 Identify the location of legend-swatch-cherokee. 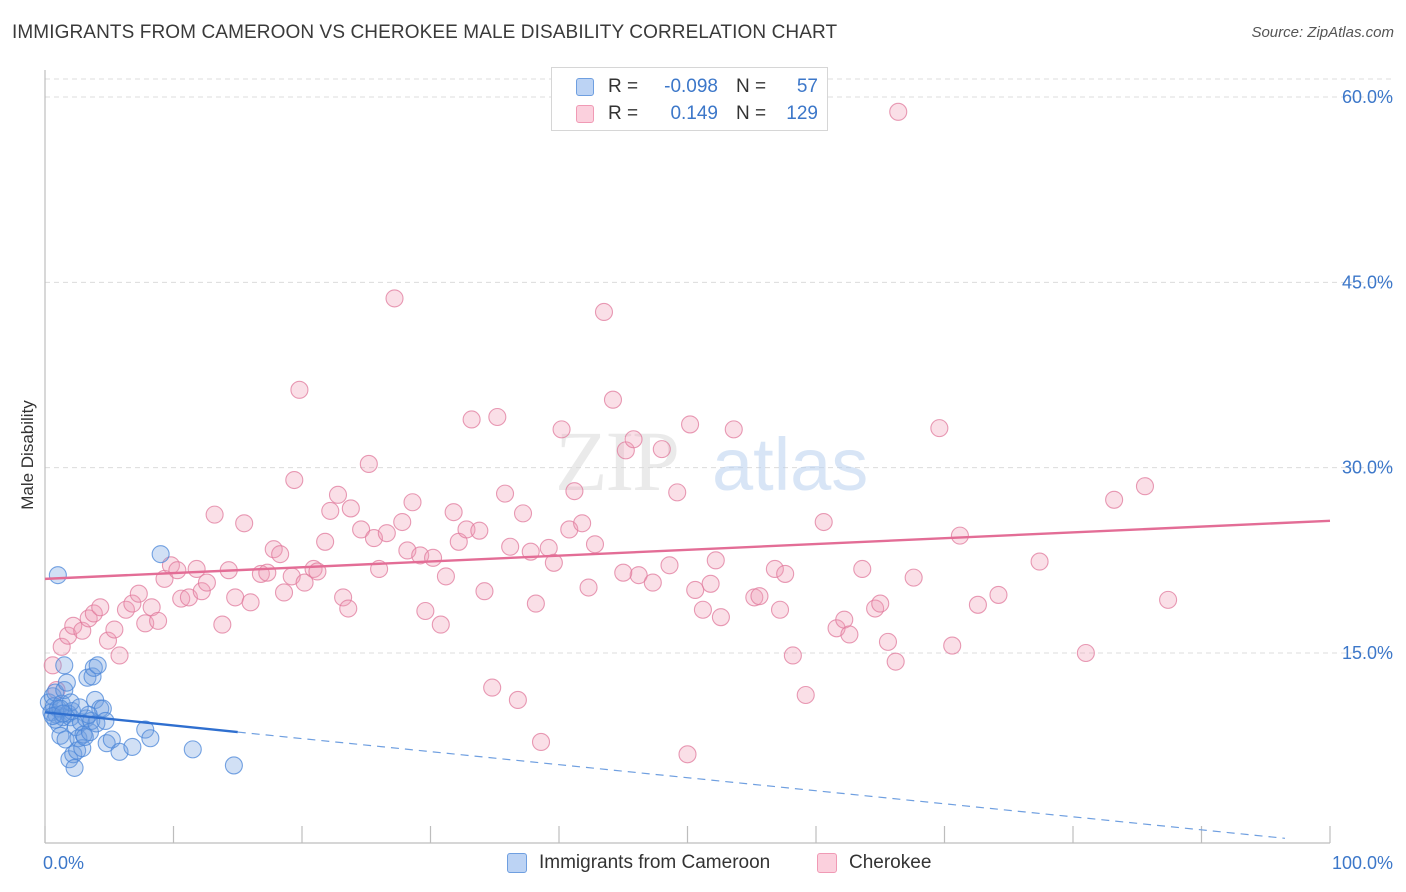
(585, 114).